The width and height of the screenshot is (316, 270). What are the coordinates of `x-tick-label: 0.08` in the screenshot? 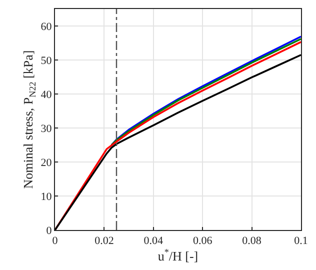 It's located at (252, 241).